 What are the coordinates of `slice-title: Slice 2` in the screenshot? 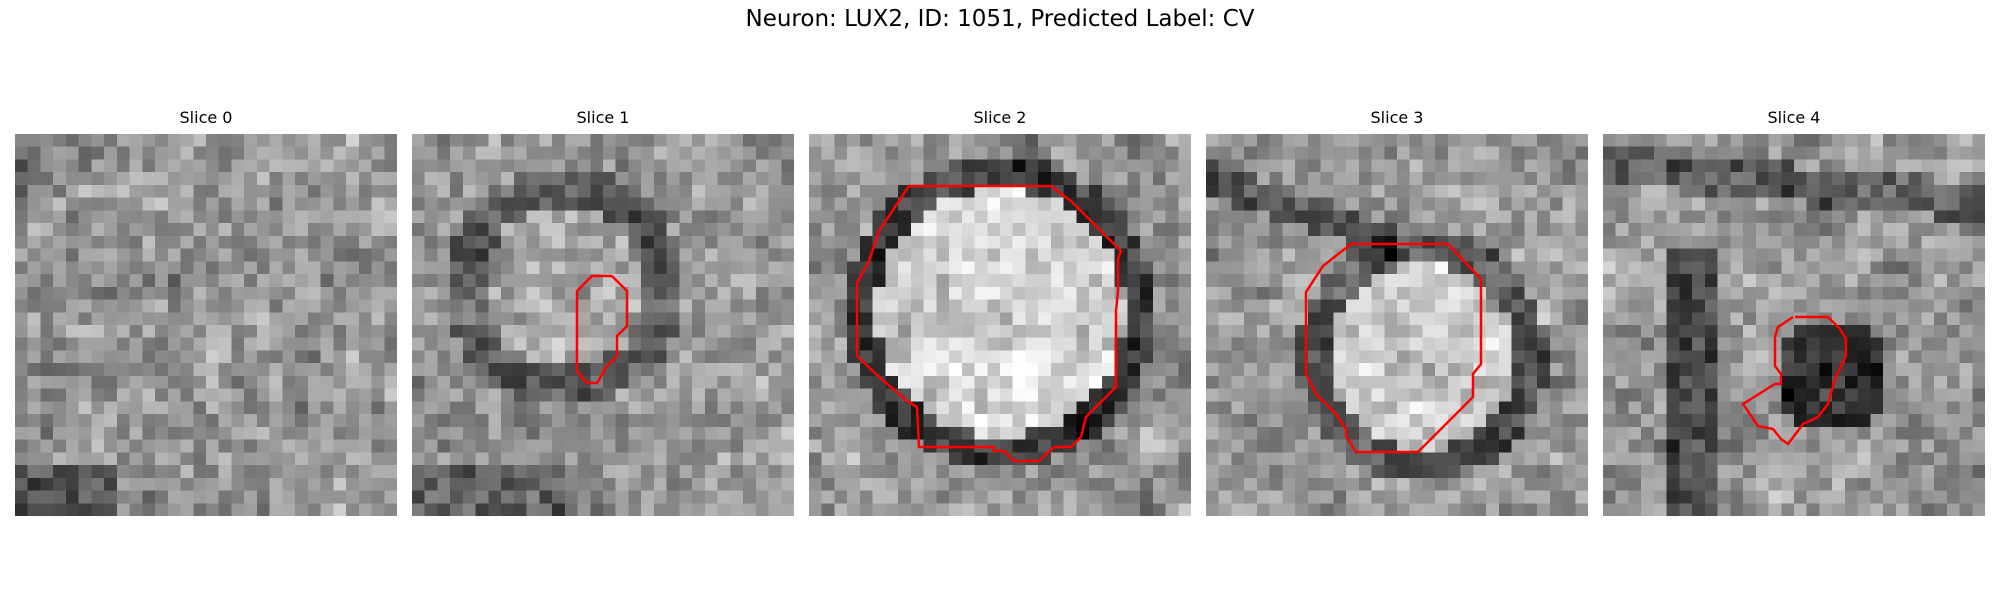 It's located at (1000, 117).